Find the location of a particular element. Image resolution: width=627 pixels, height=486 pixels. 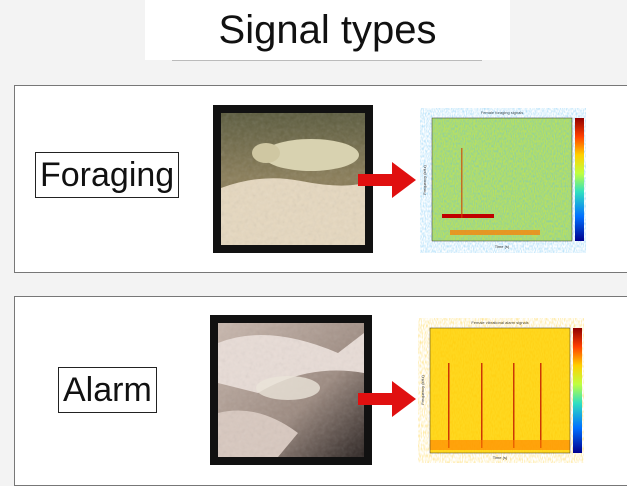

spectrogram-title: Female vibrational alarm signals is located at coordinates (499, 322).